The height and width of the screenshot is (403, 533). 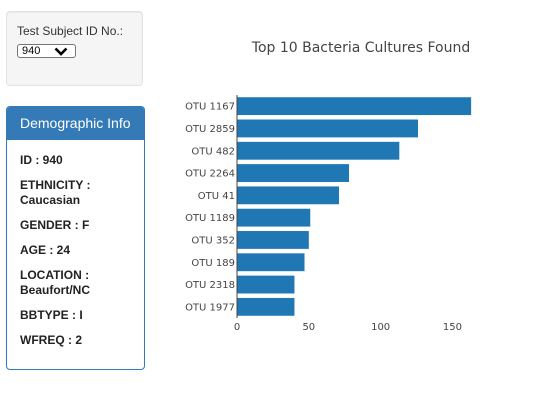 I want to click on chevron-down-icon, so click(x=61, y=51).